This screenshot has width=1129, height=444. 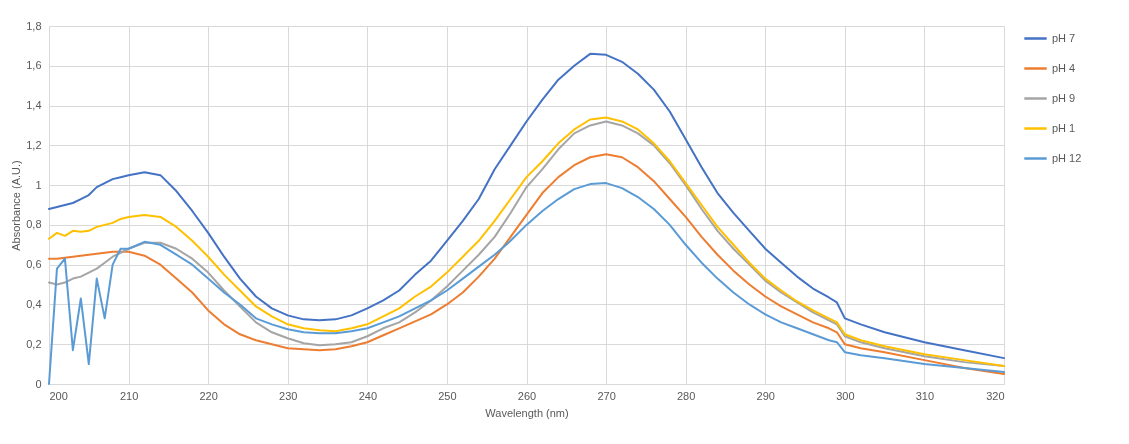 I want to click on x-tick-label: 300, so click(x=845, y=395).